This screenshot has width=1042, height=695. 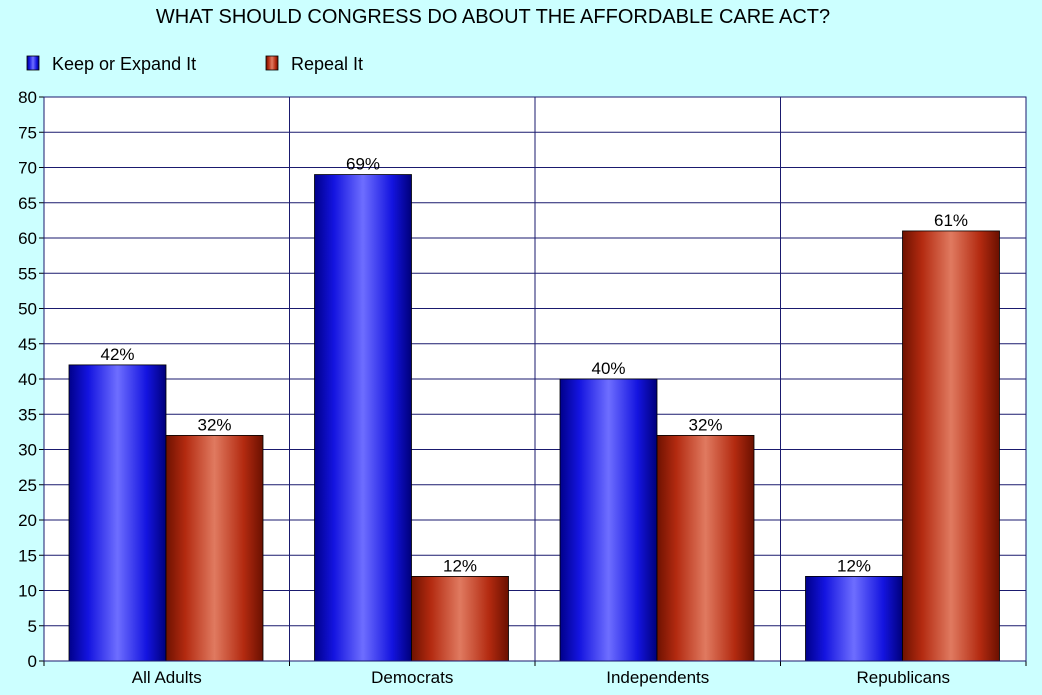 What do you see at coordinates (124, 64) in the screenshot?
I see `legend-label-keep: Keep or Expand It` at bounding box center [124, 64].